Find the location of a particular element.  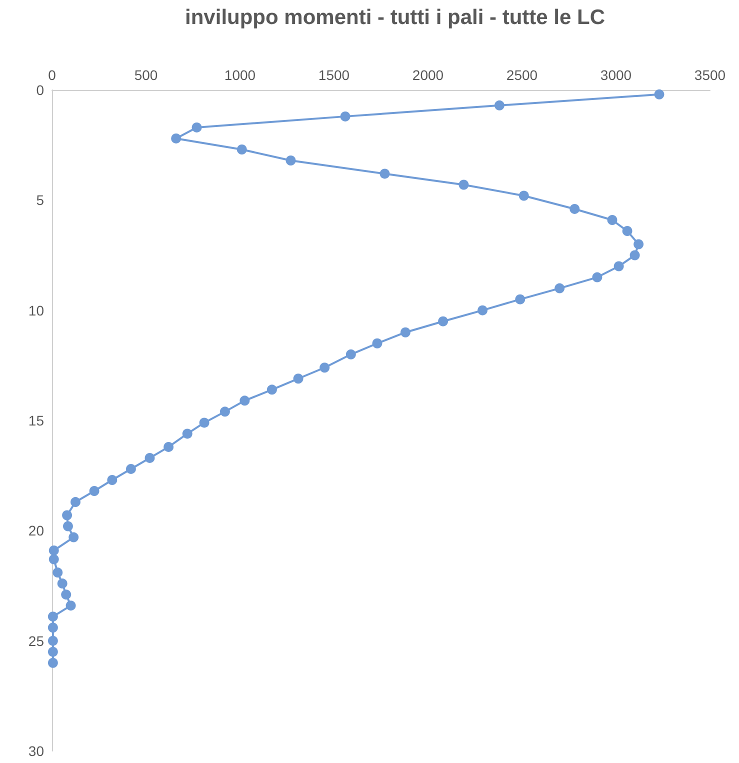

y-tick-label: 0 is located at coordinates (40, 90).